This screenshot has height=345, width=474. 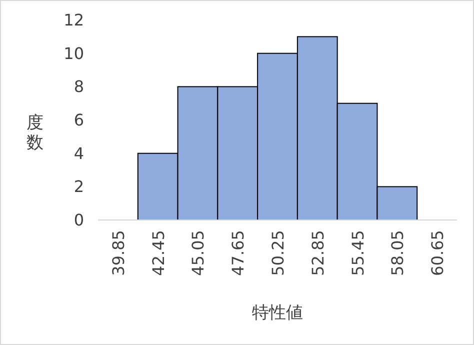 What do you see at coordinates (79, 186) in the screenshot?
I see `y-tick-label: 2` at bounding box center [79, 186].